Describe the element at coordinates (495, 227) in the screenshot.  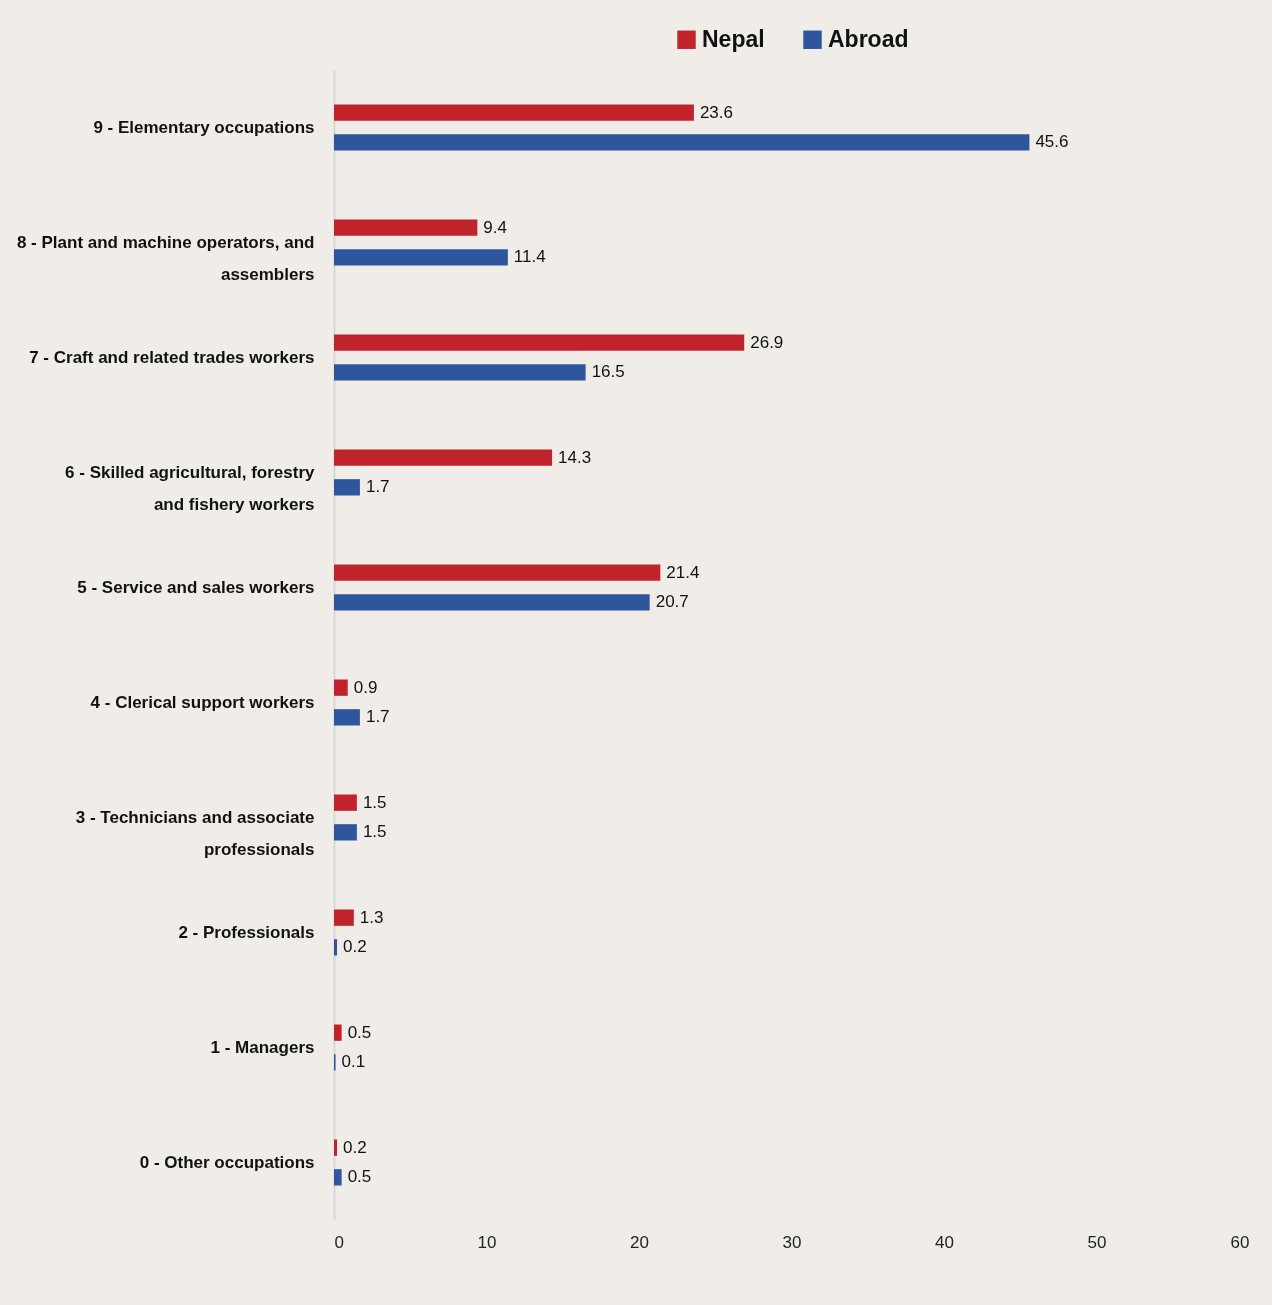
I see `data-label: 9.4` at that location.